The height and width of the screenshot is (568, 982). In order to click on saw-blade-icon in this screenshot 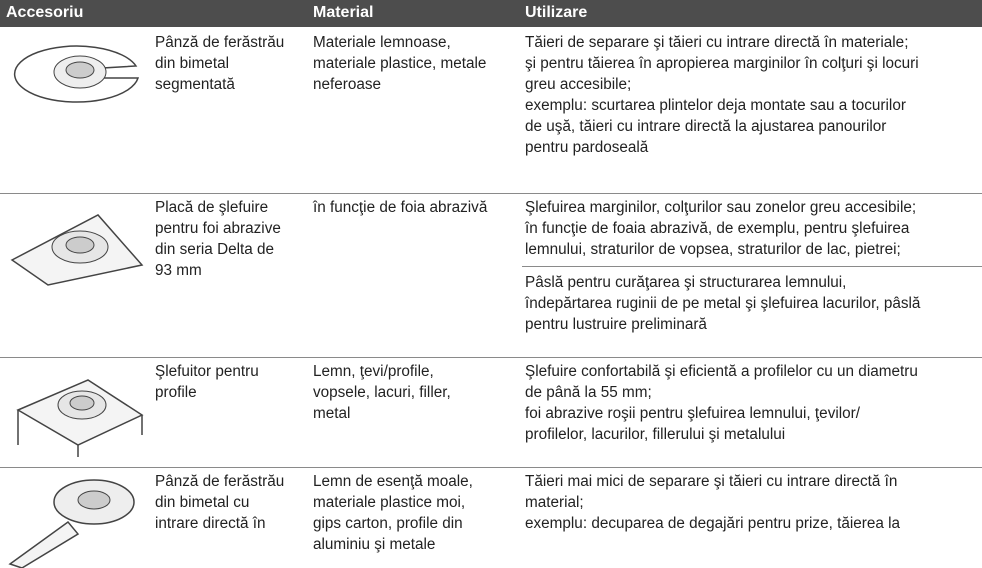, I will do `click(76, 74)`.